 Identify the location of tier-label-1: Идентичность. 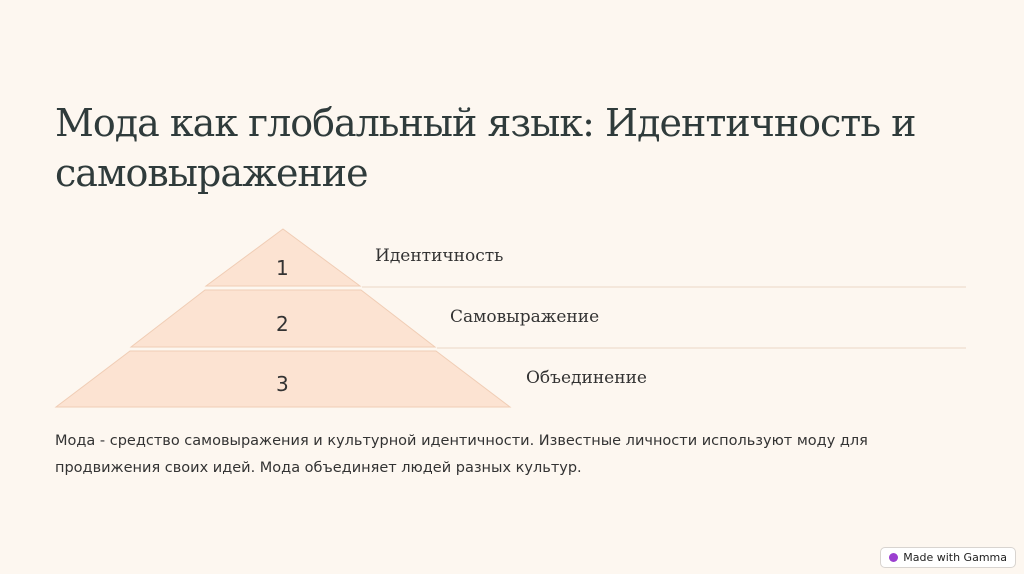
(439, 256).